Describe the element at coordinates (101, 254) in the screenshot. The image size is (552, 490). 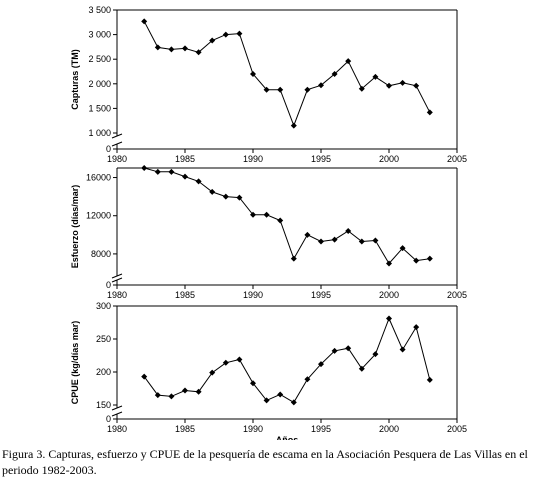
I see `y-tick-label: 8000` at that location.